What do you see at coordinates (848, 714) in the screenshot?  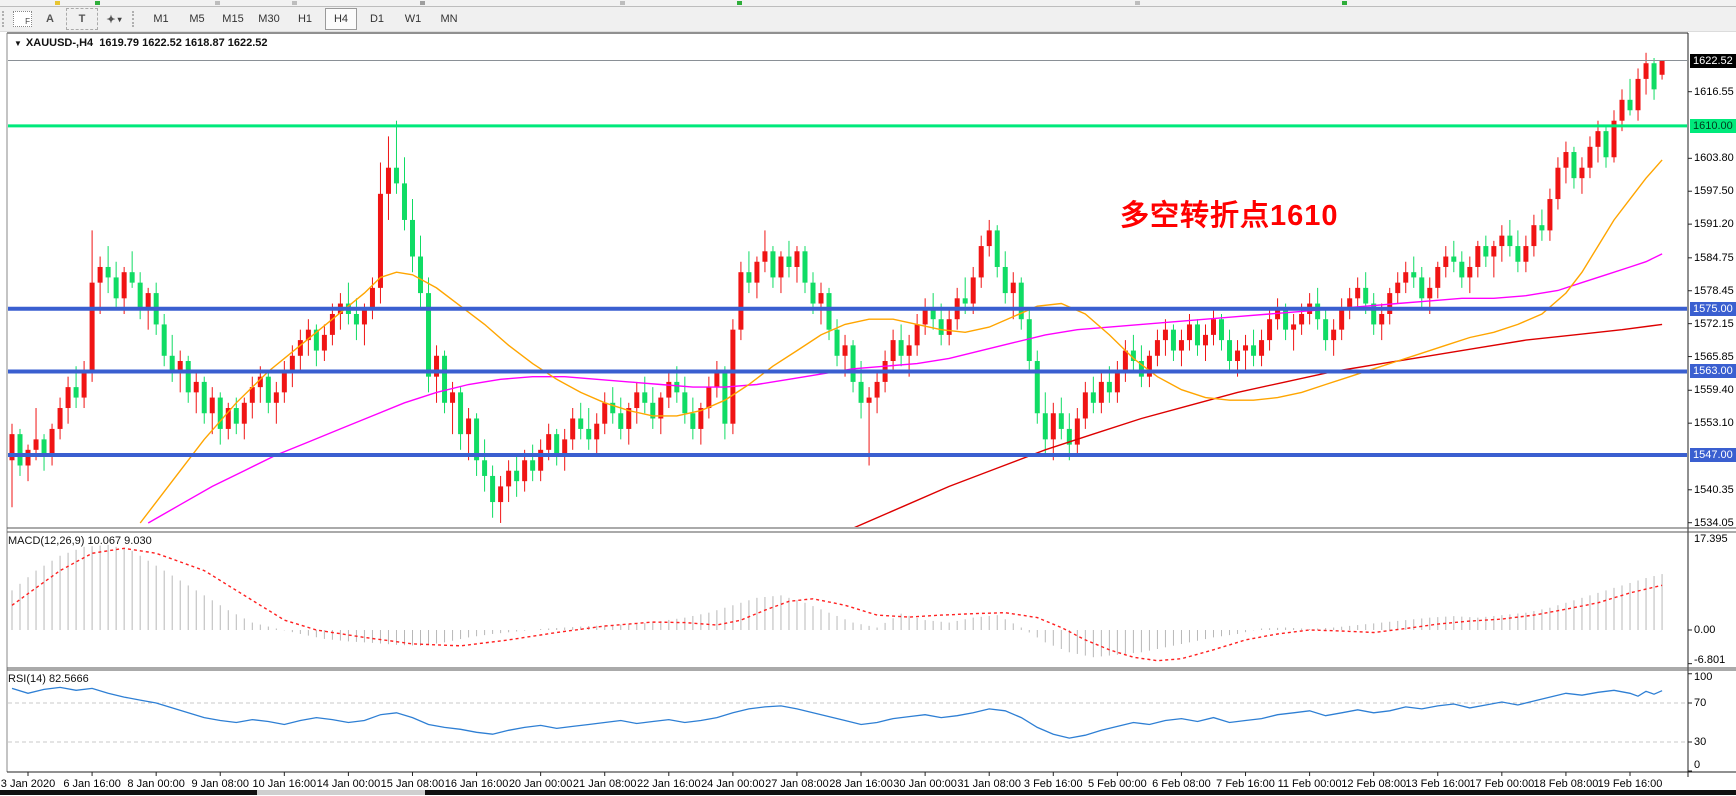 I see `rsi-pane` at bounding box center [848, 714].